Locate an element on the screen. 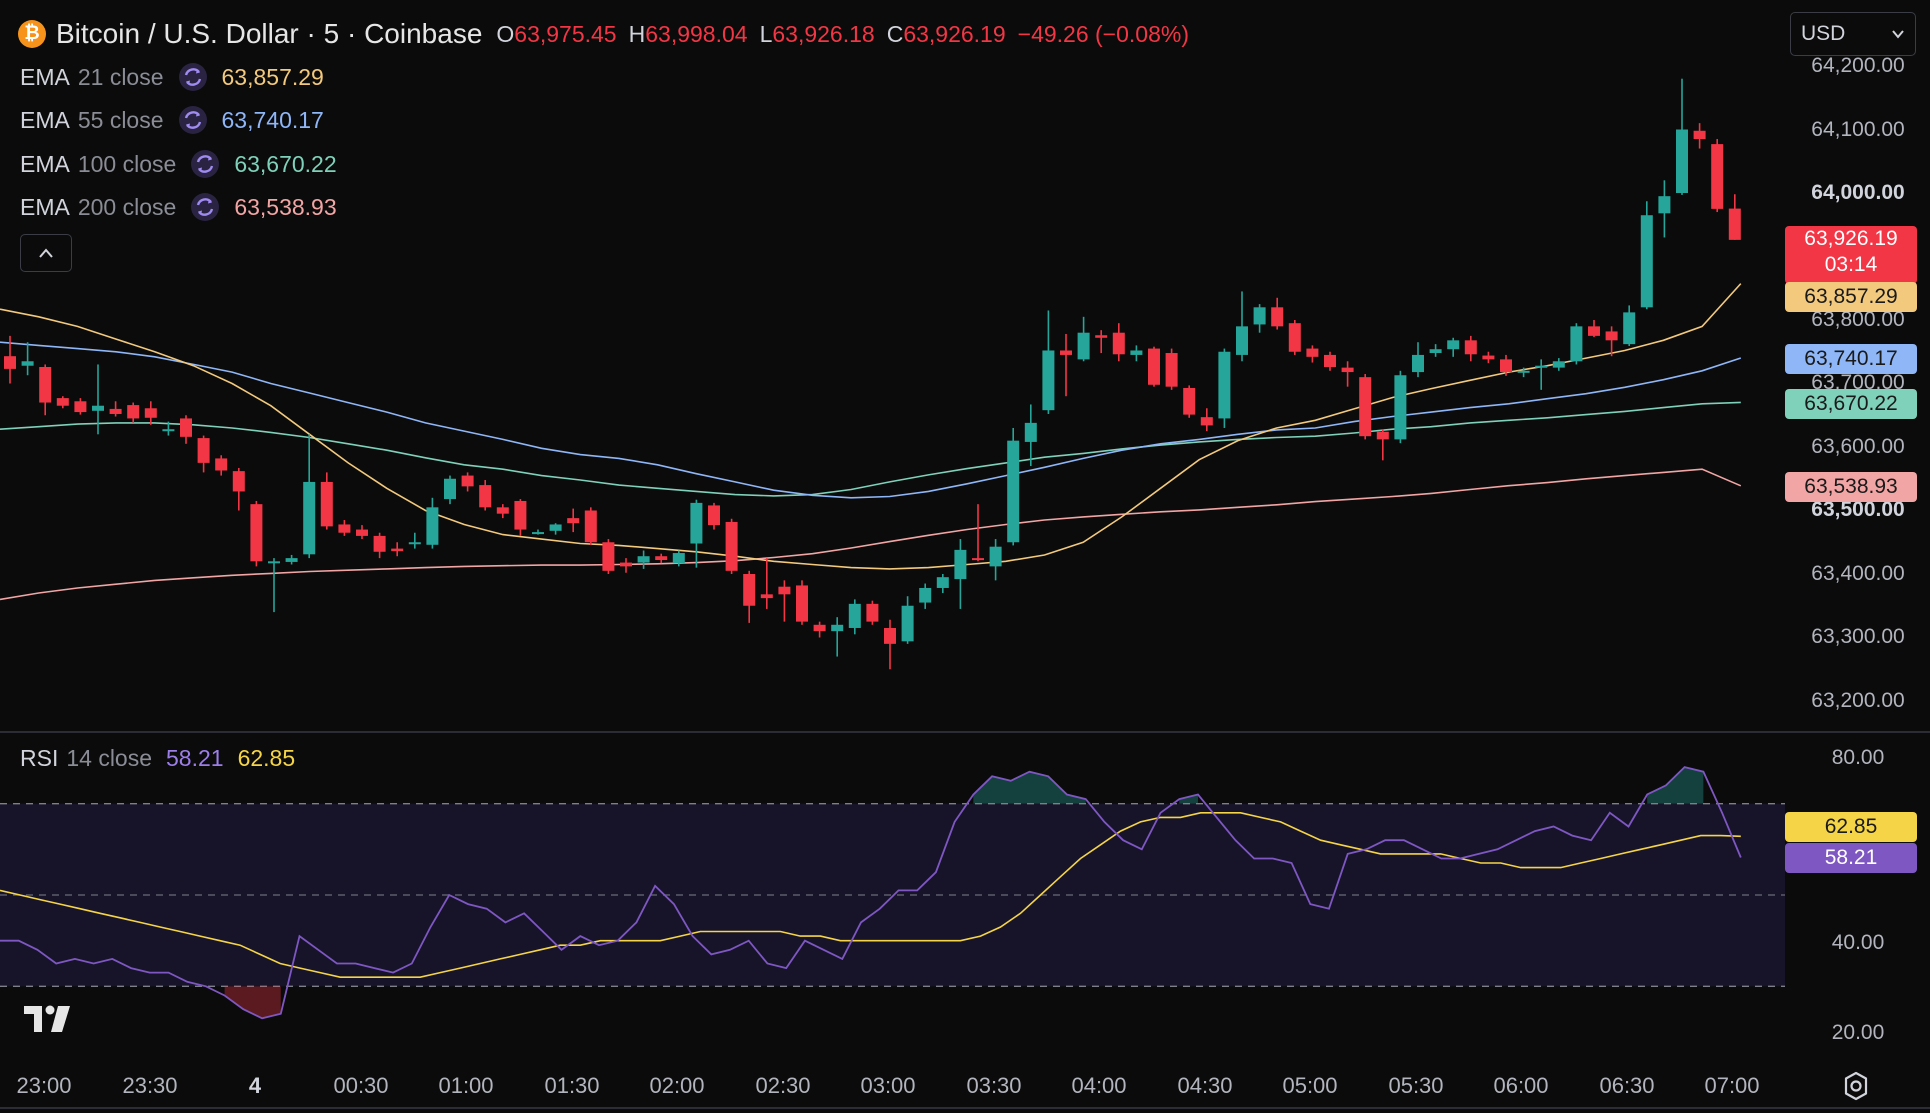 The width and height of the screenshot is (1930, 1113). ohlc-close: C63,926.19 is located at coordinates (946, 34).